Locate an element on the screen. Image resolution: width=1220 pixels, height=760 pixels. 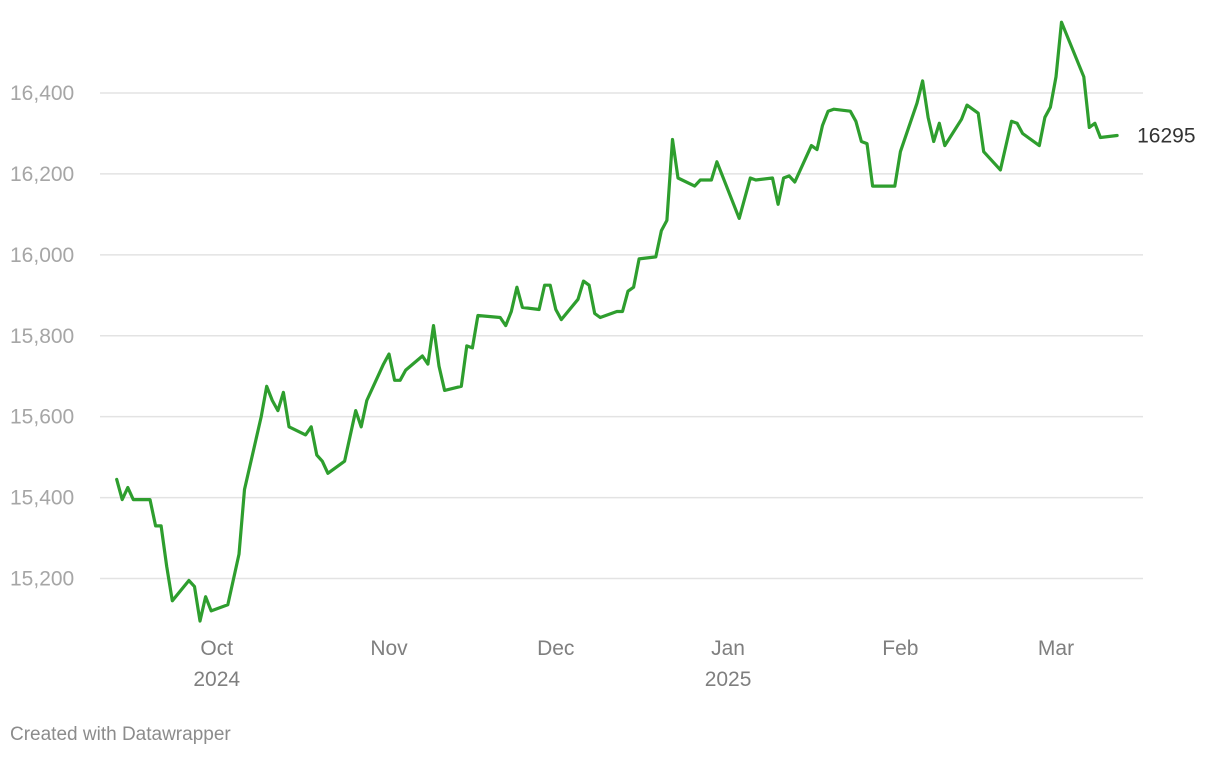
x-tick-year-label: 2025 is located at coordinates (728, 679).